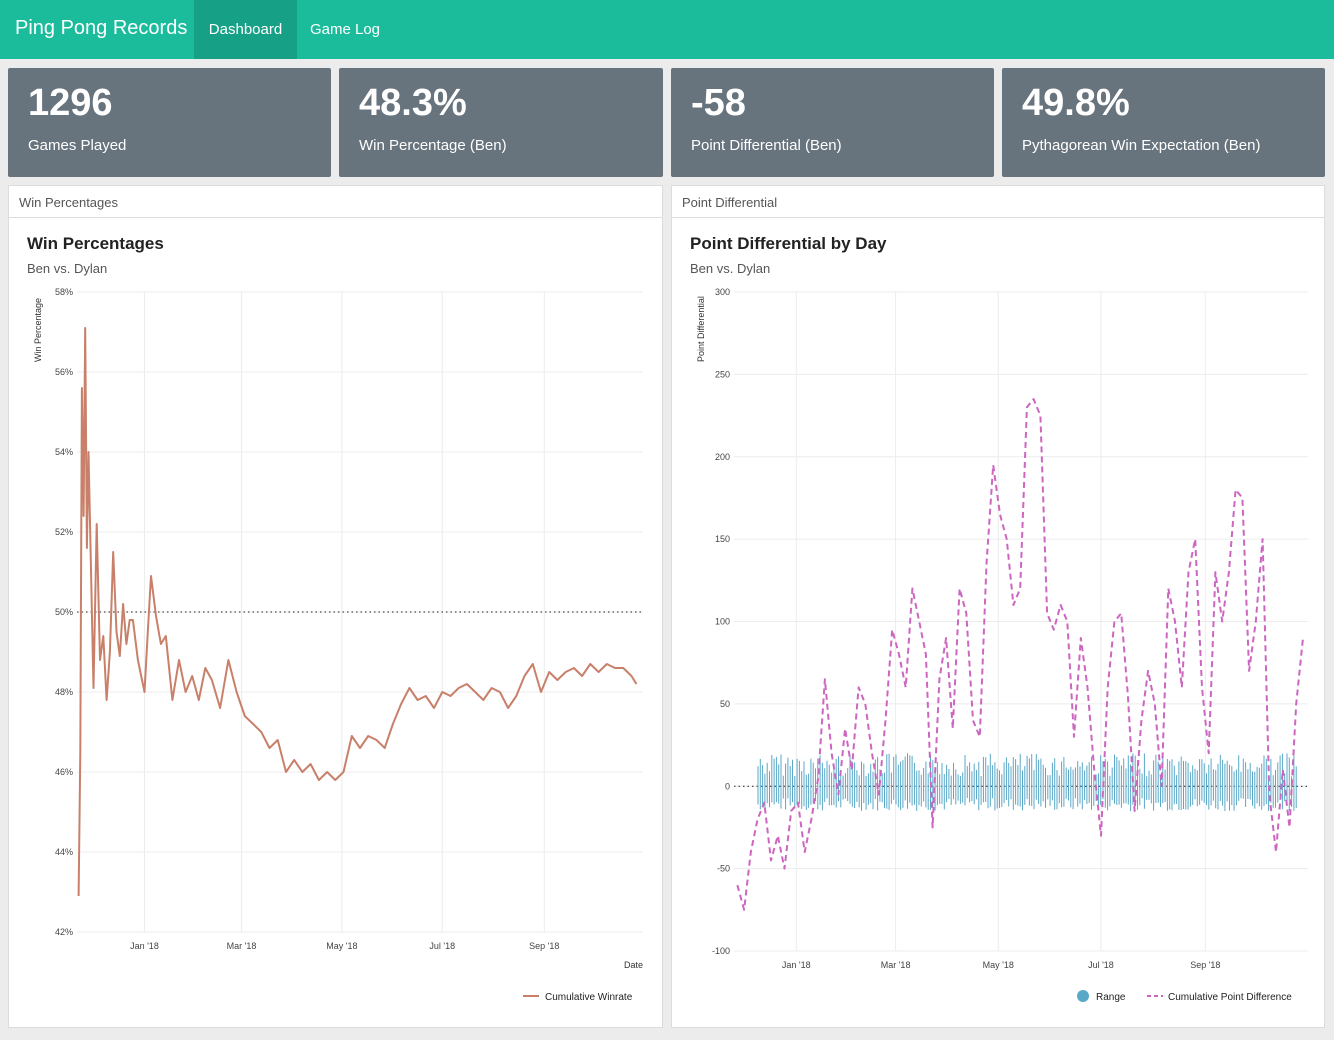  I want to click on legend-label-cumulative-winrate: Cumulative Winrate, so click(589, 997).